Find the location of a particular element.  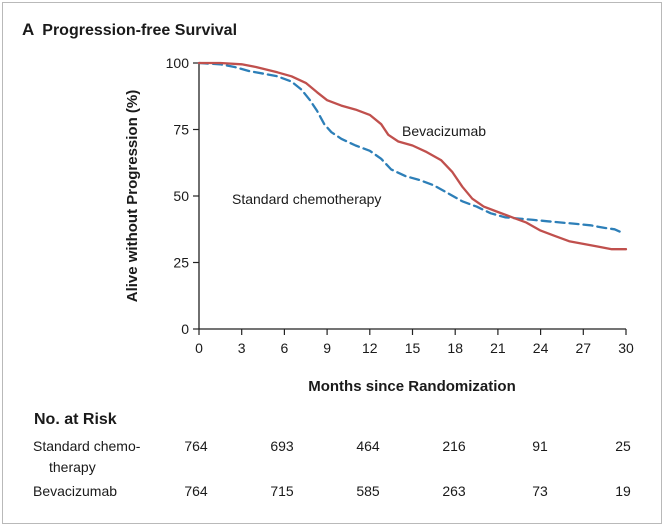

risk-value: 25 is located at coordinates (623, 446).